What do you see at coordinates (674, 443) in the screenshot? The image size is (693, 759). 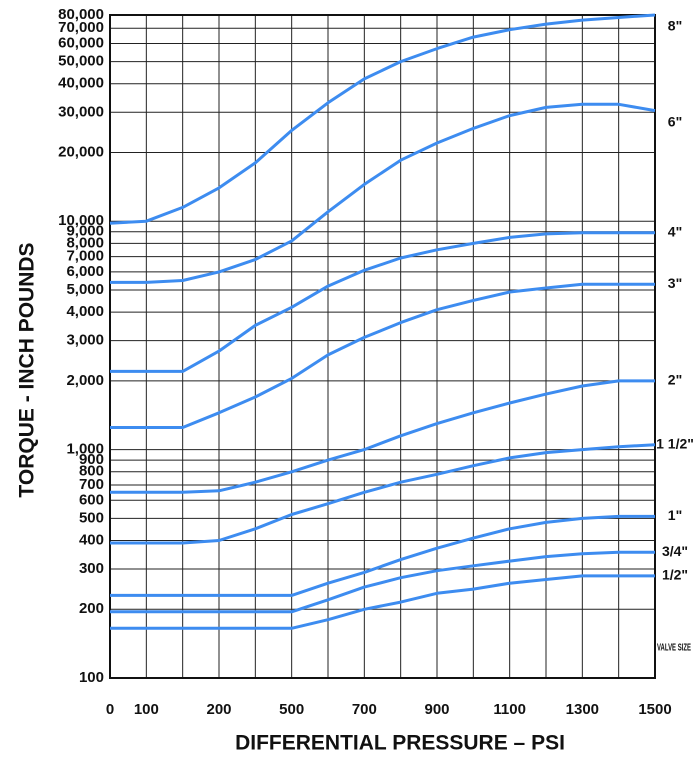 I see `legend-label: 1 1/2"` at bounding box center [674, 443].